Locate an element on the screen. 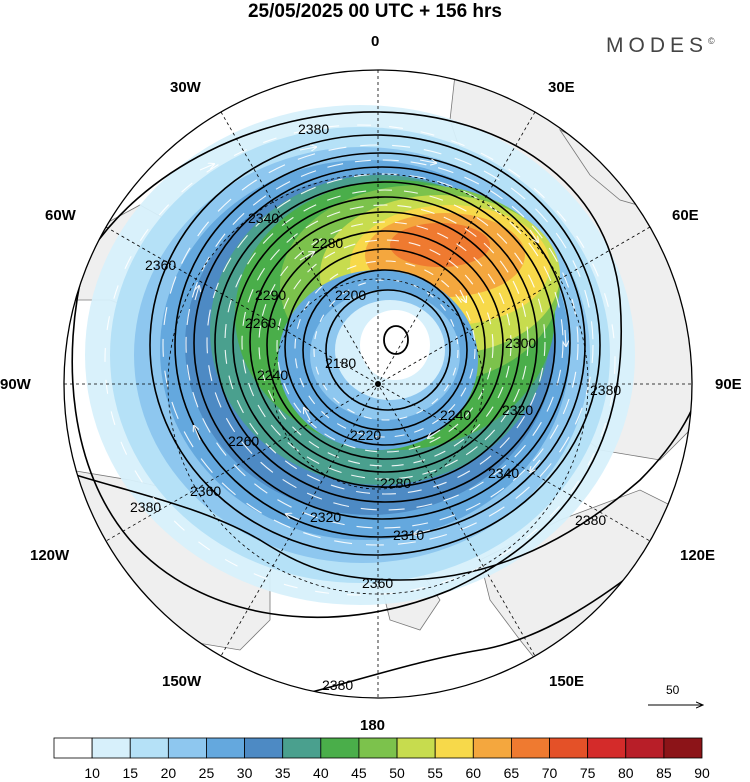 This screenshot has height=782, width=750. colorbar-tick-label: 10 is located at coordinates (92, 773).